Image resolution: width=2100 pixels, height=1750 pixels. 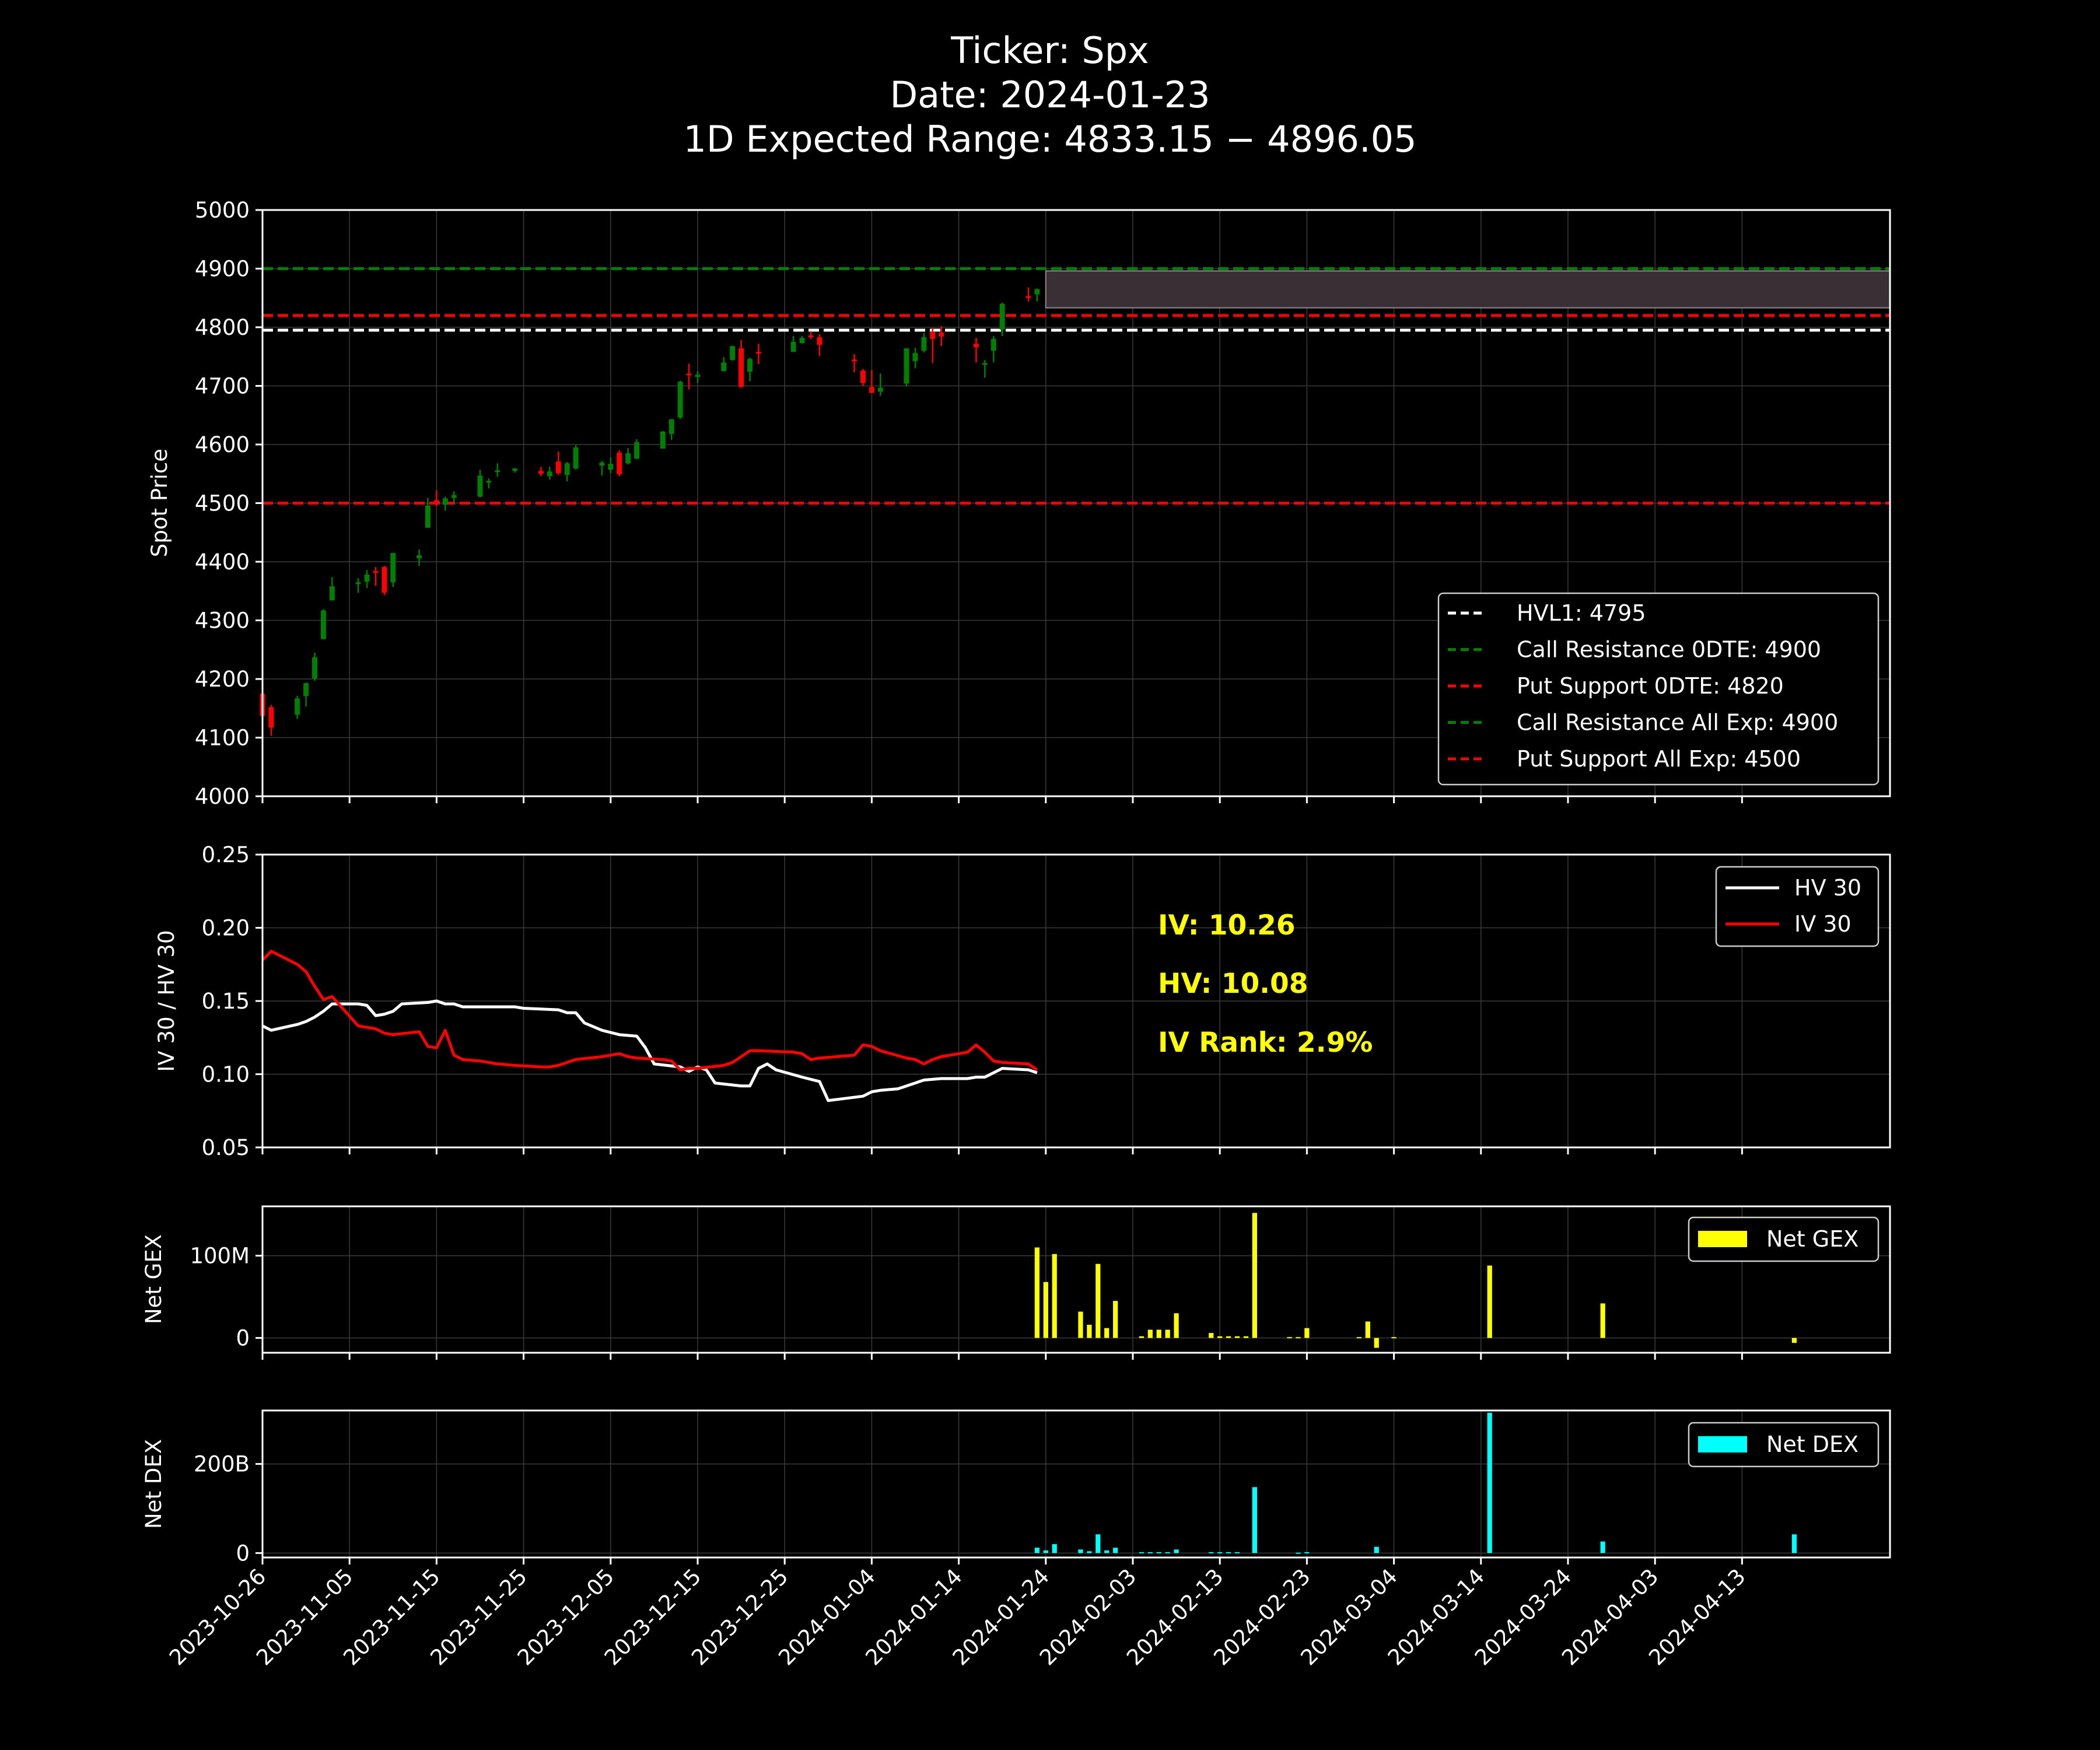 I want to click on price-ylabel: Spot Price, so click(x=159, y=503).